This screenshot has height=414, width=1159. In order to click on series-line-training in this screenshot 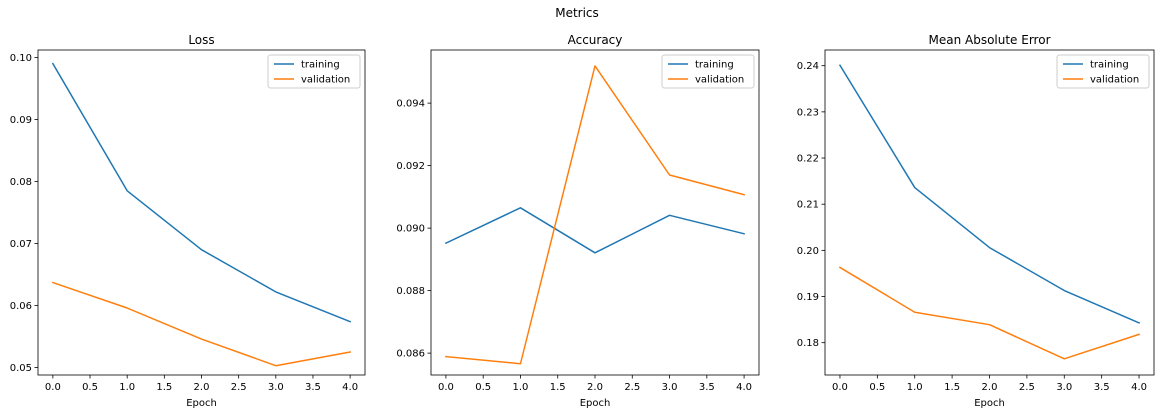, I will do `click(594, 230)`.